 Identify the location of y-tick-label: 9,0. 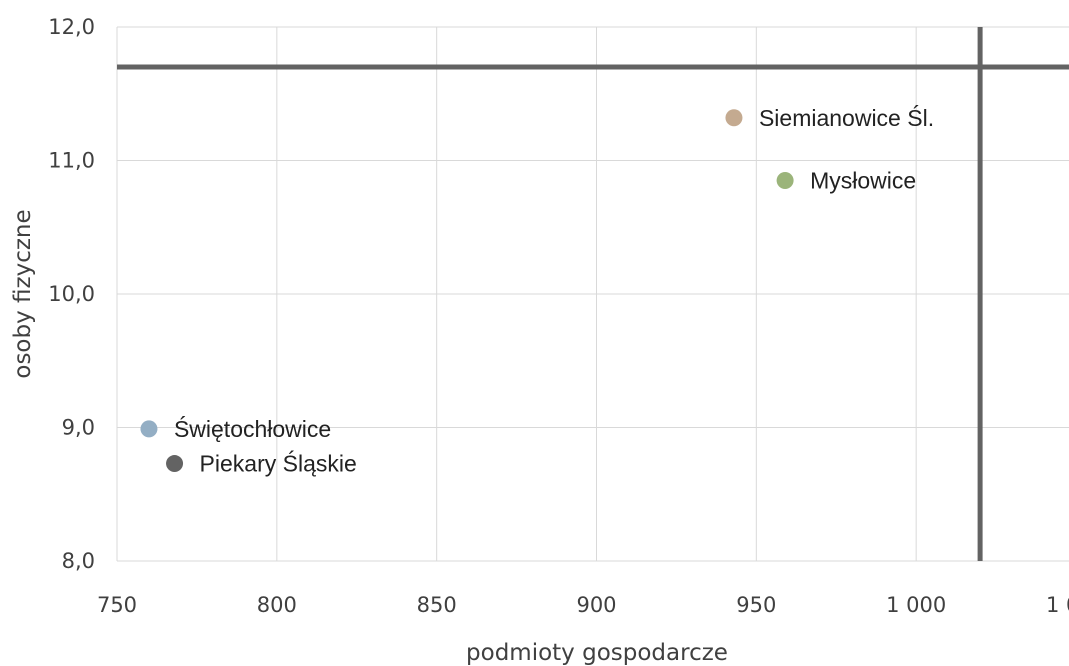
(78, 428).